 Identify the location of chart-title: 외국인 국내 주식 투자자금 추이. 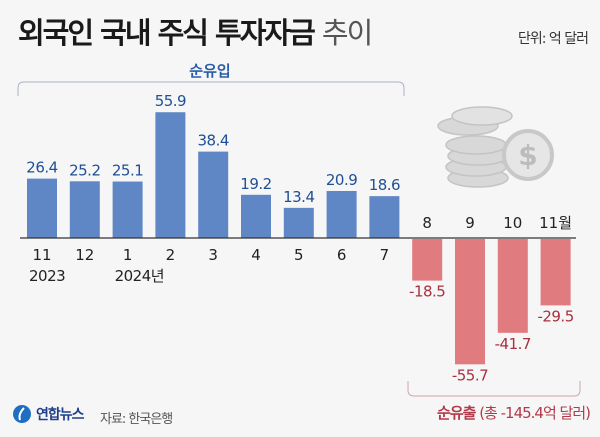
(195, 31).